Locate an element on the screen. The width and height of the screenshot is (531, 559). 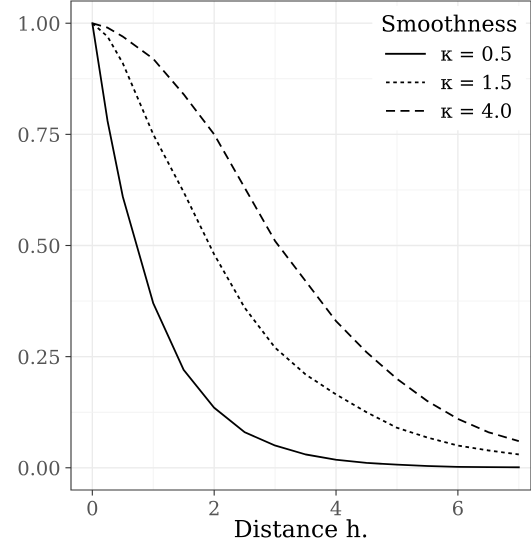
y-tick-label: 0.75 is located at coordinates (39, 134).